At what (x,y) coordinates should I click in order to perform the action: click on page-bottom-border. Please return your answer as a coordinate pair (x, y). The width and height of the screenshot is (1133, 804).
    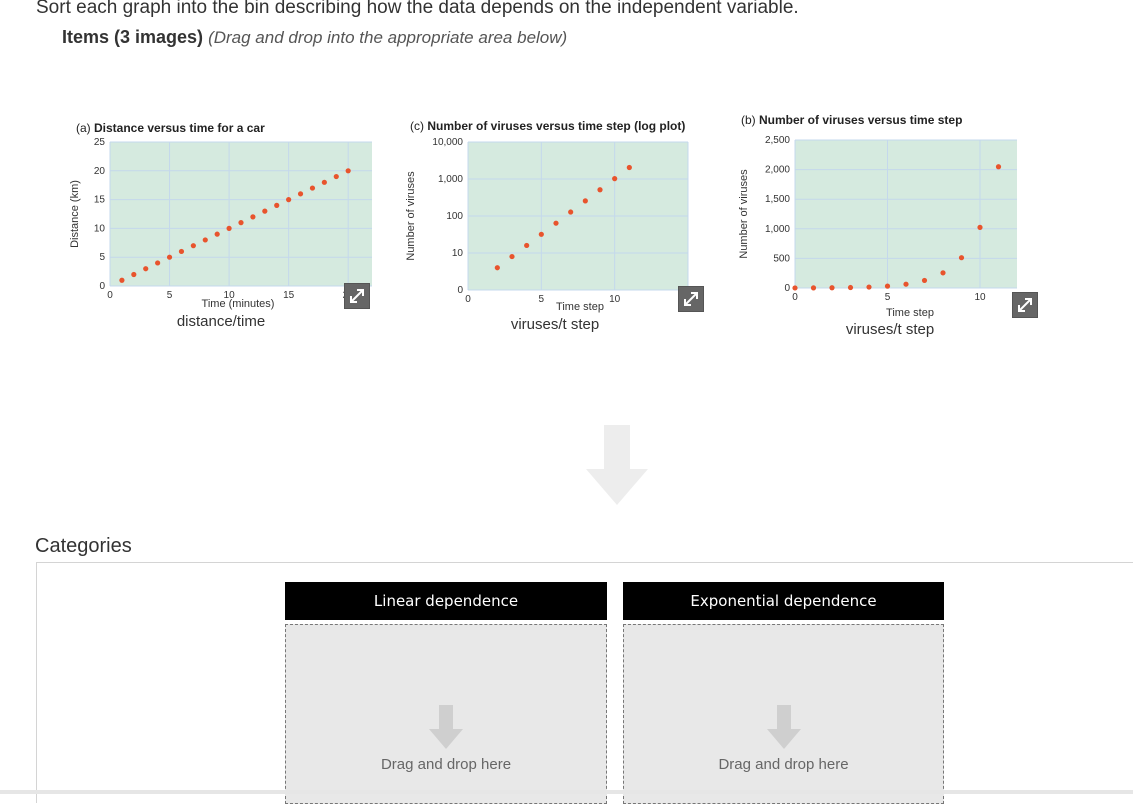
    Looking at the image, I should click on (566, 792).